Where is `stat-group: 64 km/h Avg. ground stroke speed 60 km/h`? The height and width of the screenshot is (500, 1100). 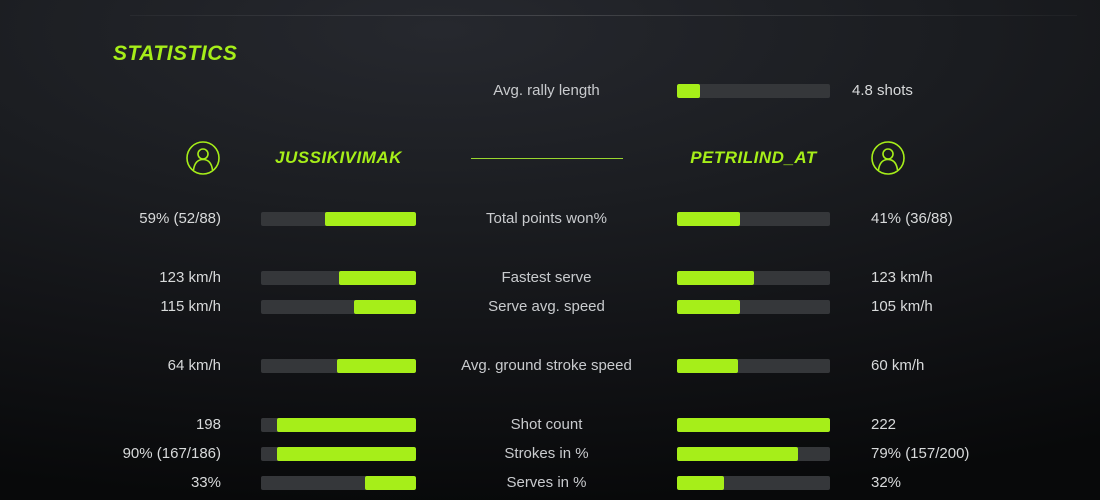 stat-group: 64 km/h Avg. ground stroke speed 60 km/h is located at coordinates (550, 365).